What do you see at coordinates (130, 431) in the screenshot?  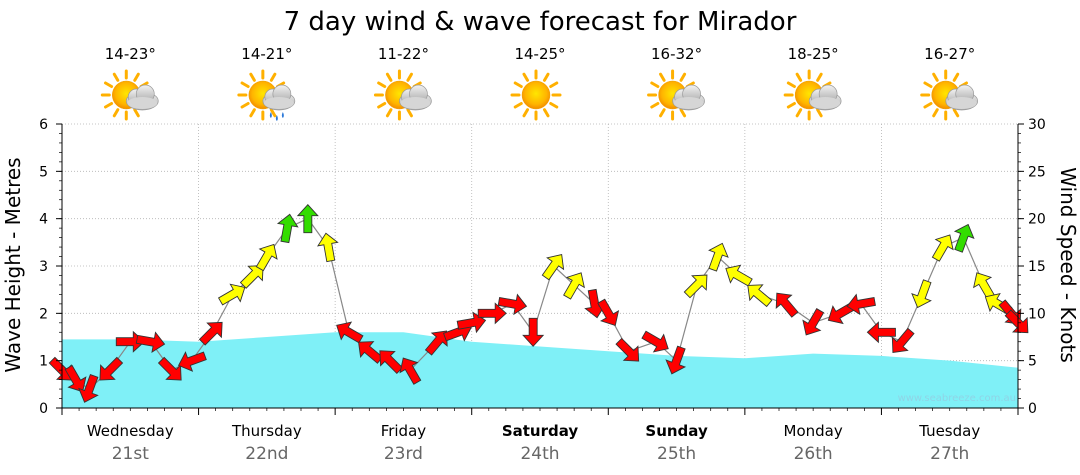 I see `day-name-label: Wednesday` at bounding box center [130, 431].